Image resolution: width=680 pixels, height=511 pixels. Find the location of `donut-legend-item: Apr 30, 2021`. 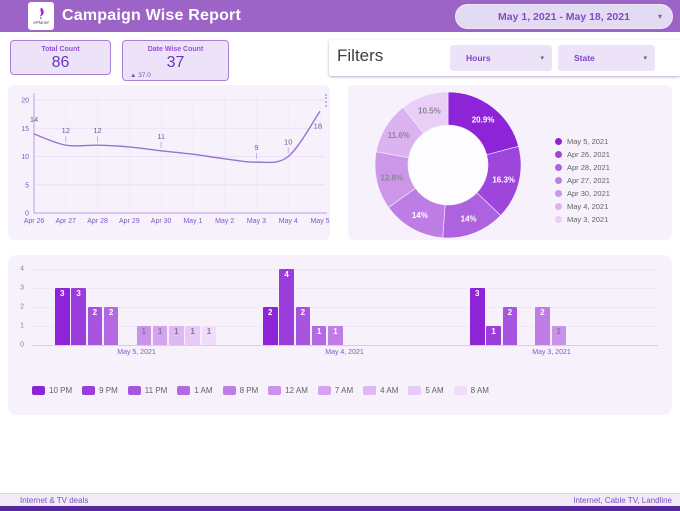

donut-legend-item: Apr 30, 2021 is located at coordinates (582, 193).